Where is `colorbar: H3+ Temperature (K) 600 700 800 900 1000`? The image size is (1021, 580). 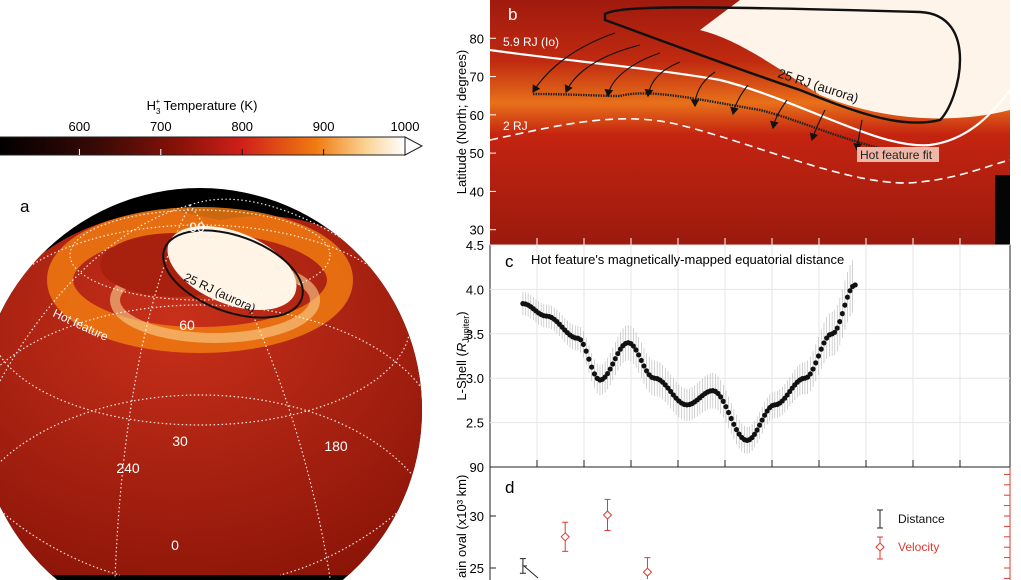
colorbar: H3+ Temperature (K) 600 700 800 900 1000 is located at coordinates (212, 126).